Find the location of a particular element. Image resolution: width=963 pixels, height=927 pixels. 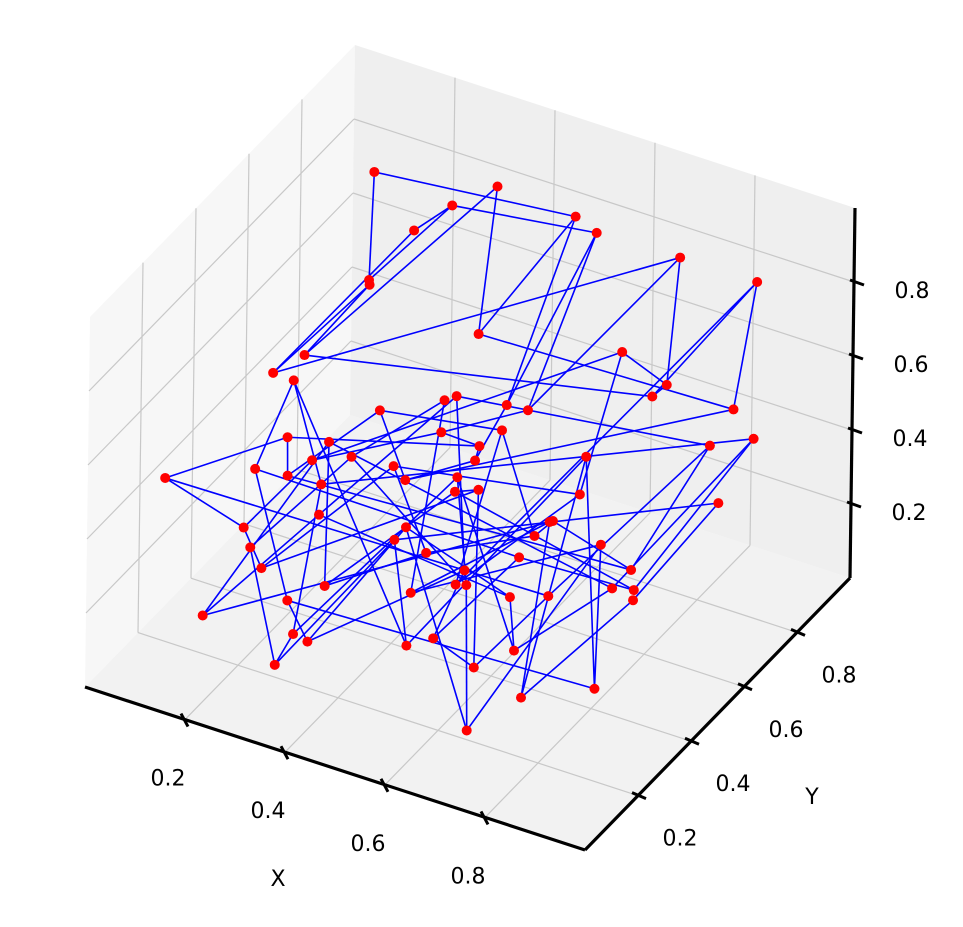

x-axis-label: X is located at coordinates (277, 879).